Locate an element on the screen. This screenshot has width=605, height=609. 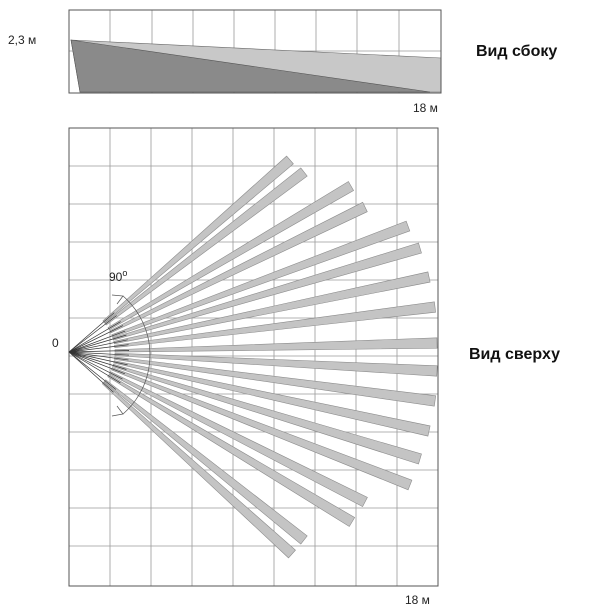
side-view-height-label: 2,3 м is located at coordinates (22, 40).